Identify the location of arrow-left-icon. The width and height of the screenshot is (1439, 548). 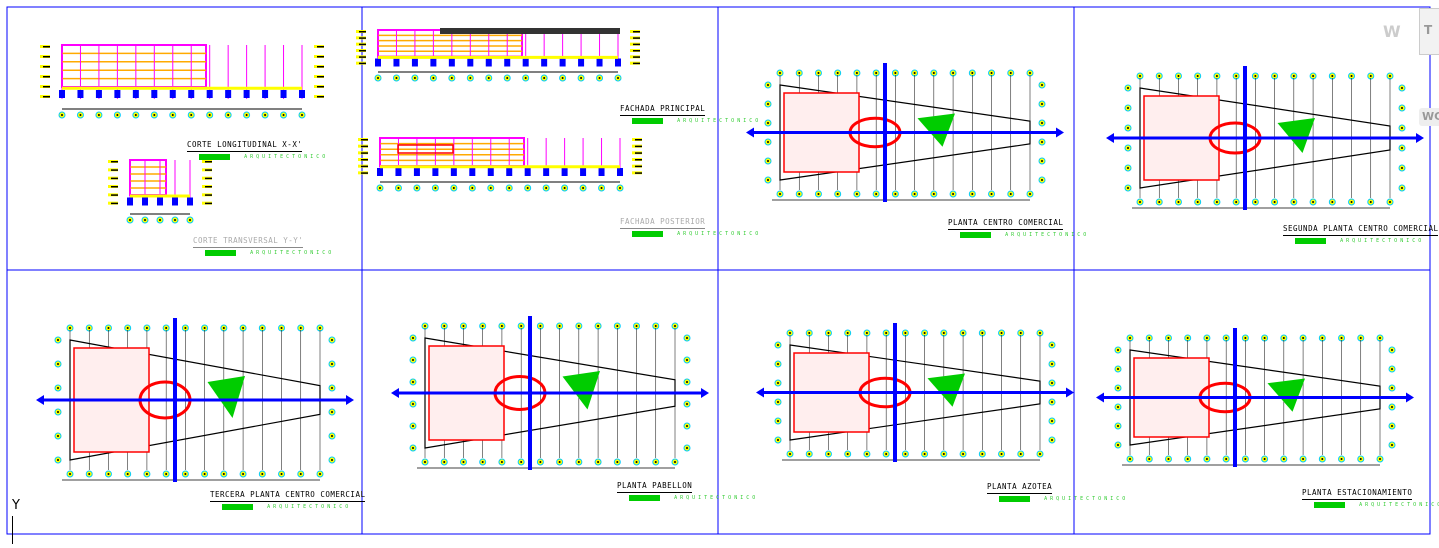
(750, 132).